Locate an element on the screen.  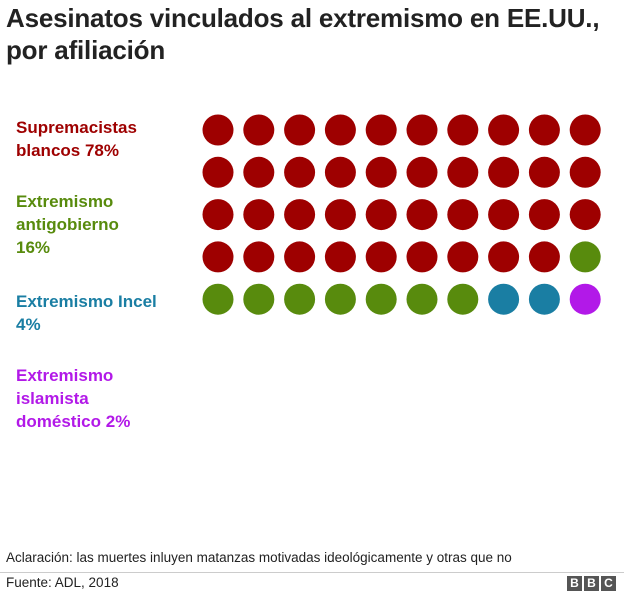
legend-item-supremacistas: Supremacistas blancos 78% is located at coordinates (76, 139).